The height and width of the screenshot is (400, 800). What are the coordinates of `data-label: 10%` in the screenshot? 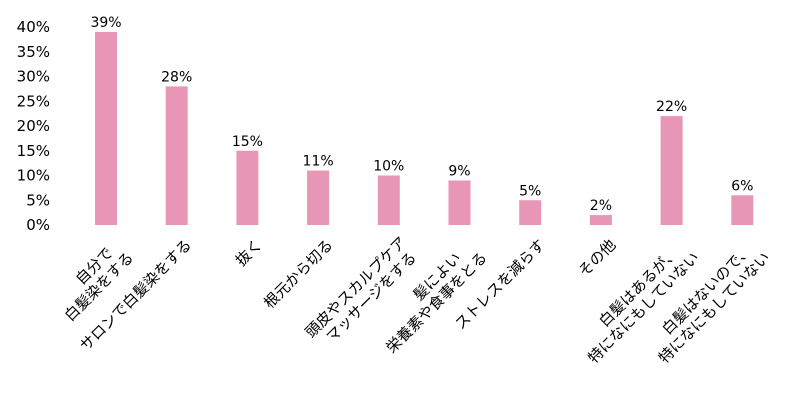 It's located at (388, 167).